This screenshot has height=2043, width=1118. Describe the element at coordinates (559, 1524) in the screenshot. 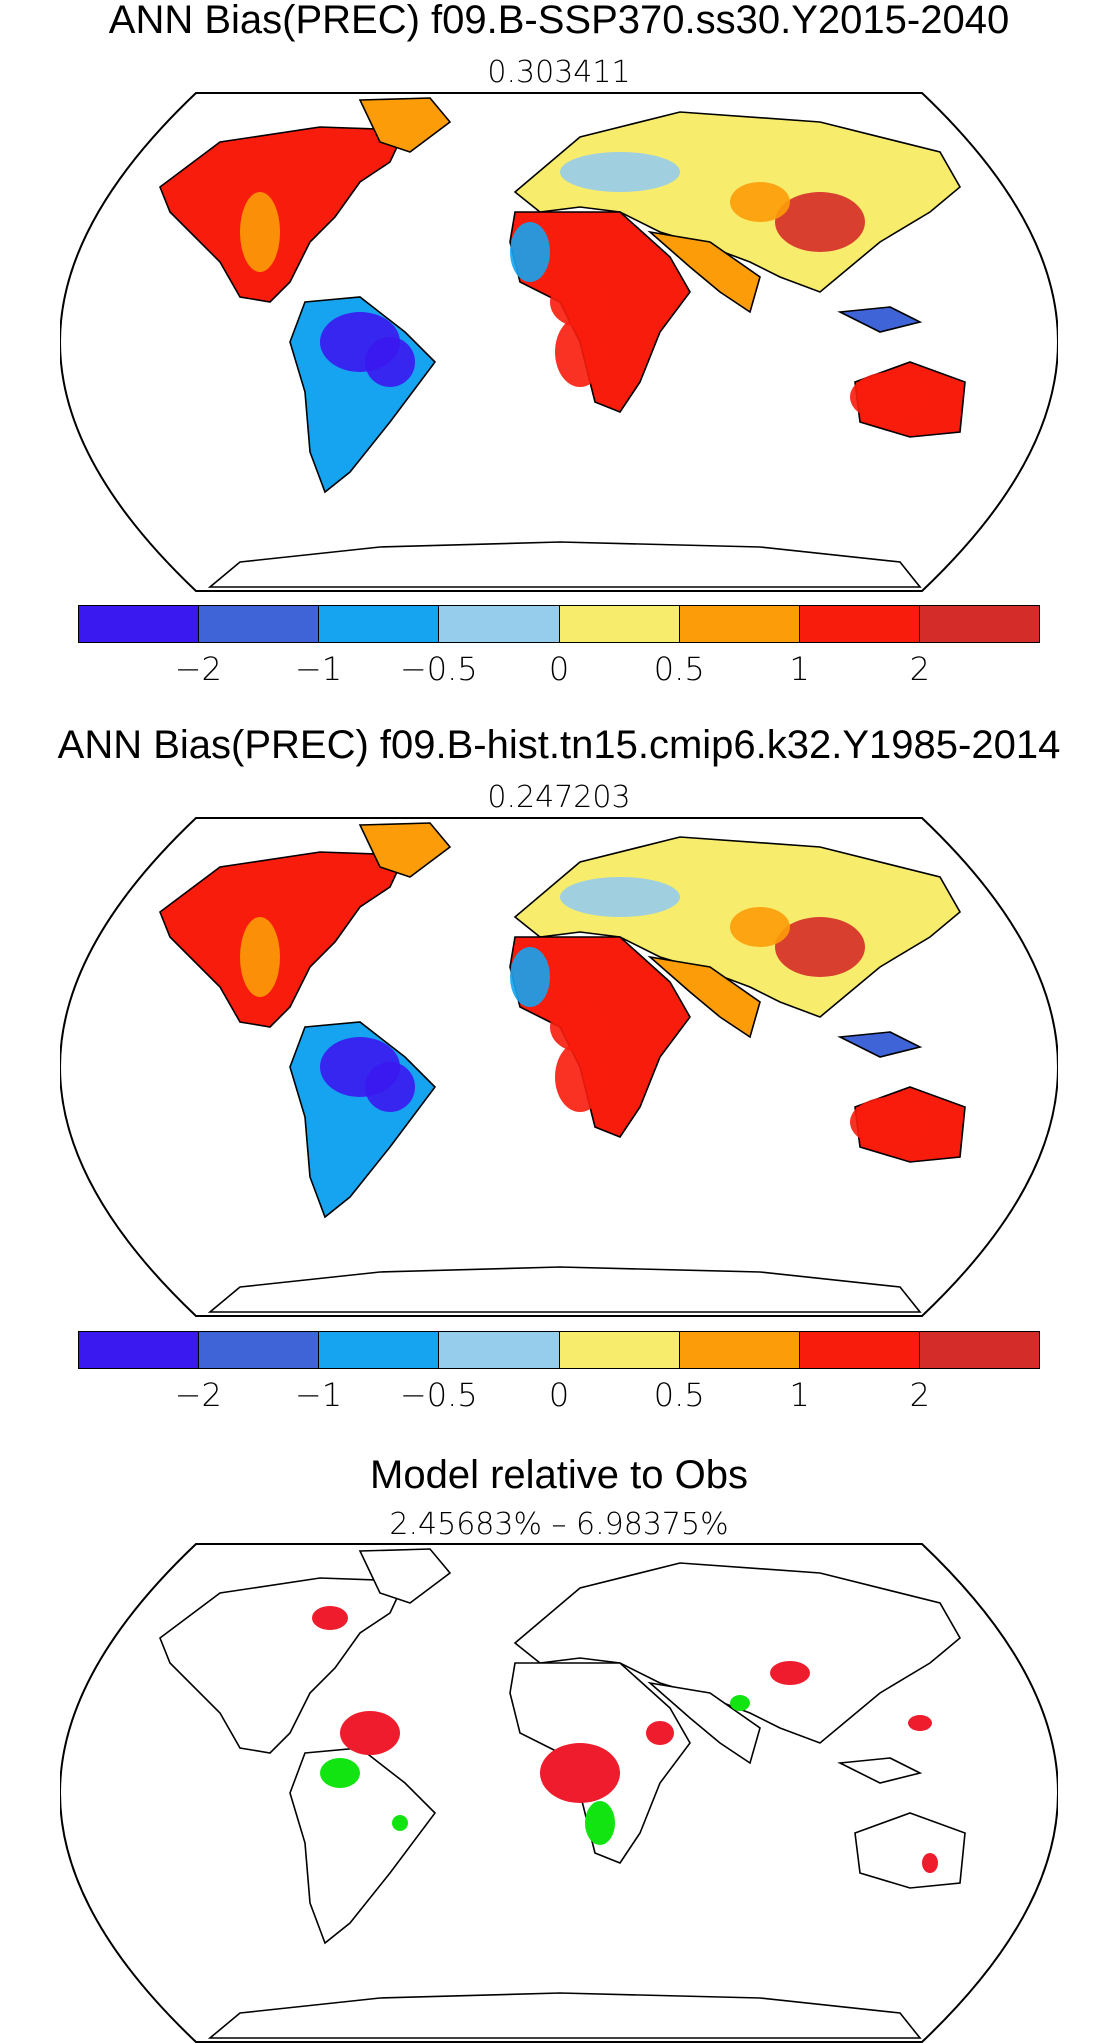

I see `map-value-3: 2.45683% – 6.98375%` at that location.